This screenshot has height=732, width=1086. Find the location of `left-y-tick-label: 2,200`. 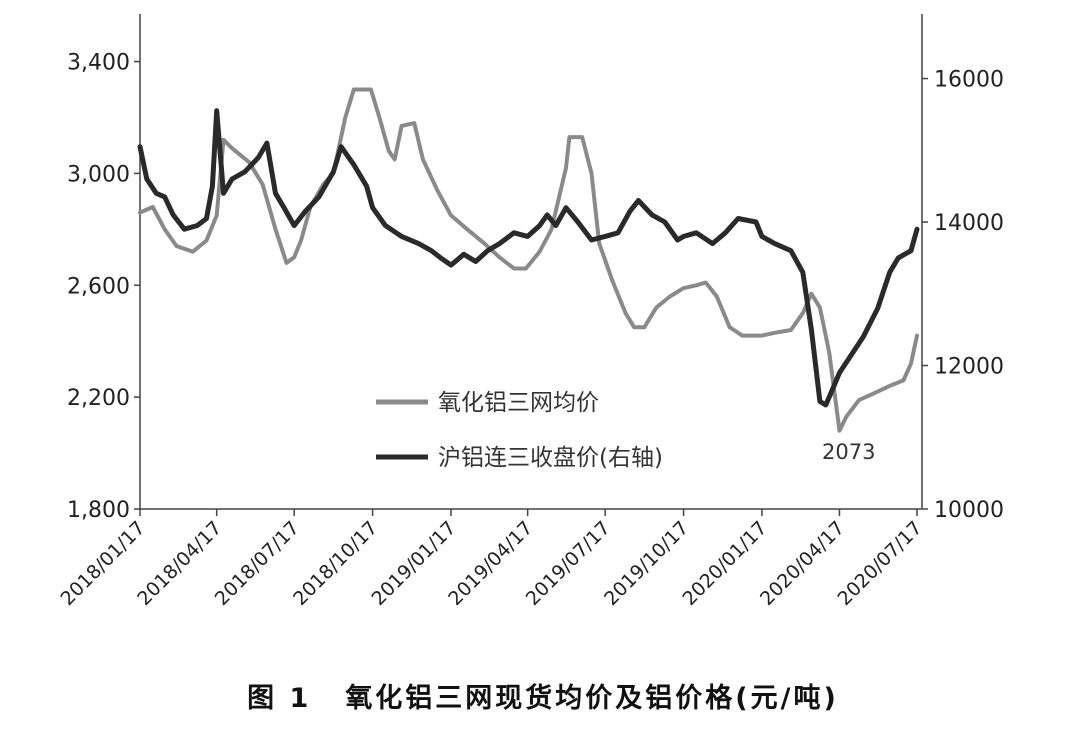

left-y-tick-label: 2,200 is located at coordinates (98, 398).